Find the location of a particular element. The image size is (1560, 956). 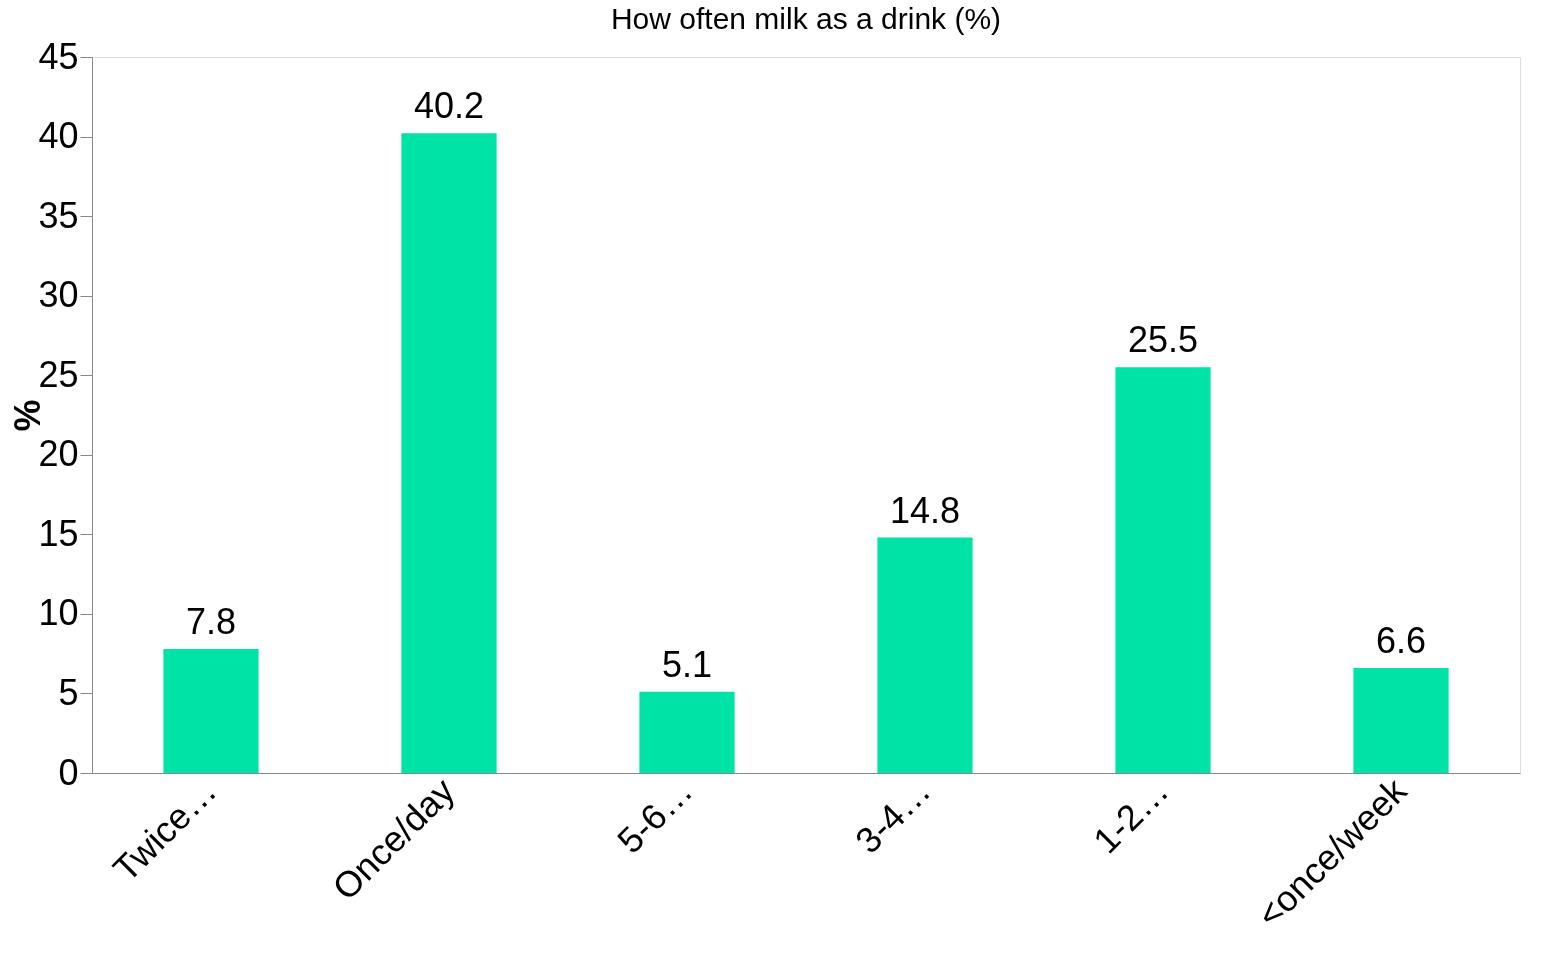

y-tick-label: 5 is located at coordinates (68, 692).